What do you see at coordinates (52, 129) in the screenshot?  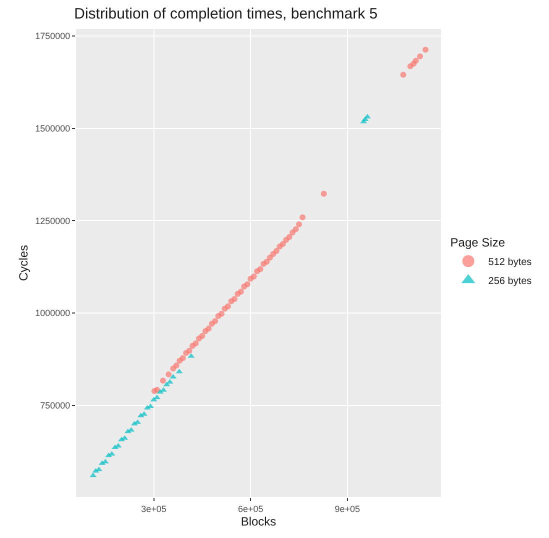 I see `y-tick-label: 1500000` at bounding box center [52, 129].